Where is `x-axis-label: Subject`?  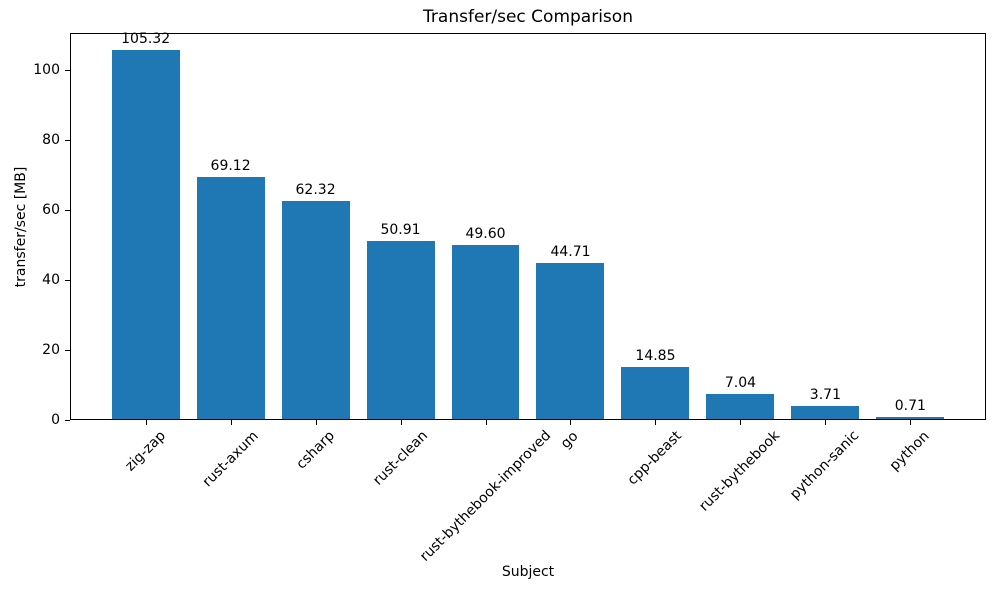 x-axis-label: Subject is located at coordinates (528, 572).